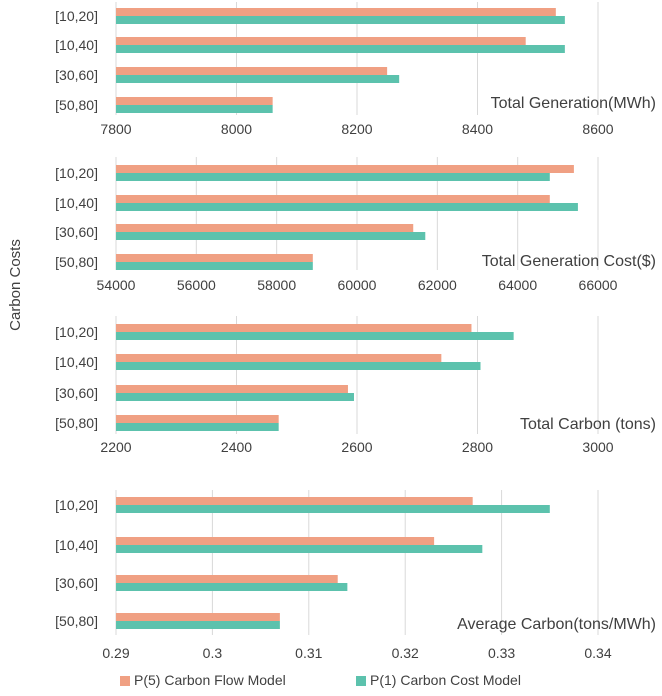 This screenshot has width=662, height=696. What do you see at coordinates (597, 447) in the screenshot?
I see `x-tick-label: 3000` at bounding box center [597, 447].